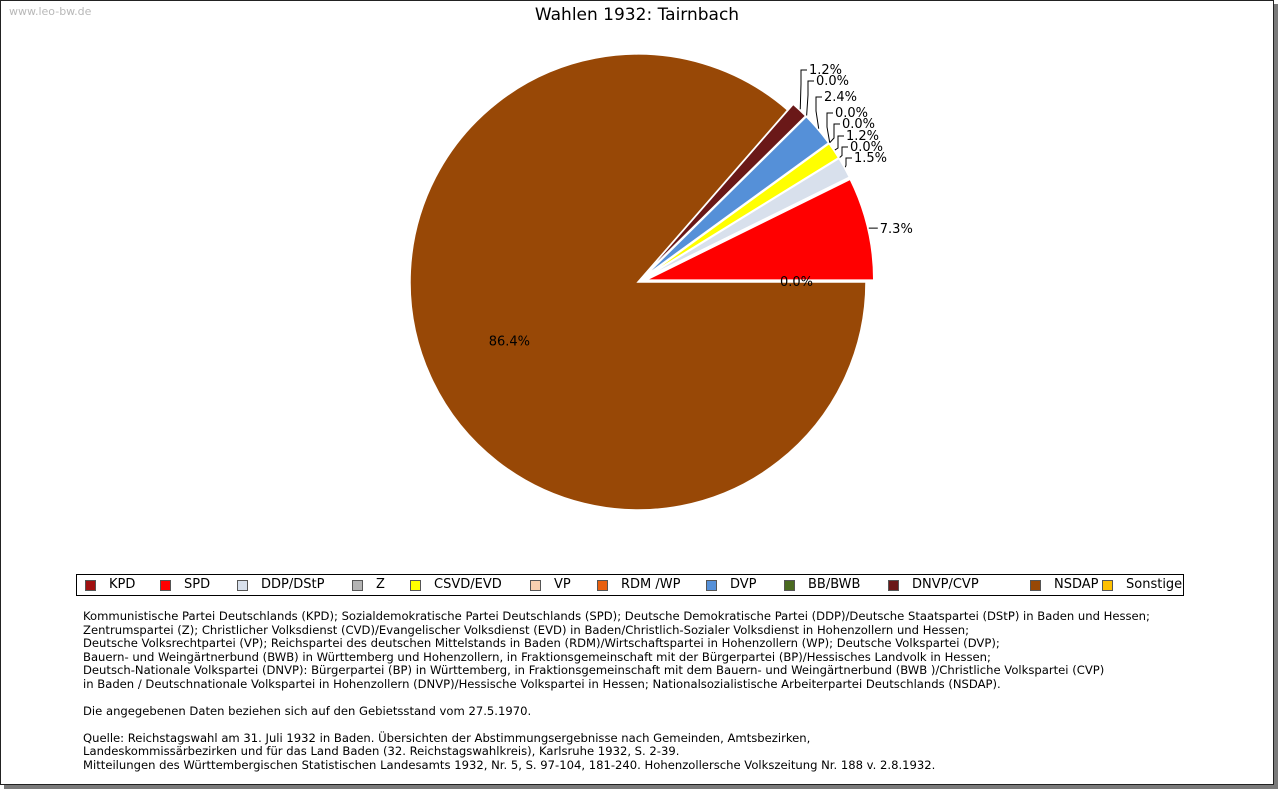  What do you see at coordinates (840, 97) in the screenshot?
I see `pie-label: 2.4%` at bounding box center [840, 97].